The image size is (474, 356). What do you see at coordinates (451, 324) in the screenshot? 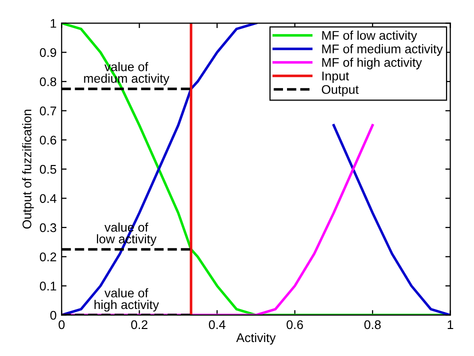
I see `x-tick-label: 1` at bounding box center [451, 324].